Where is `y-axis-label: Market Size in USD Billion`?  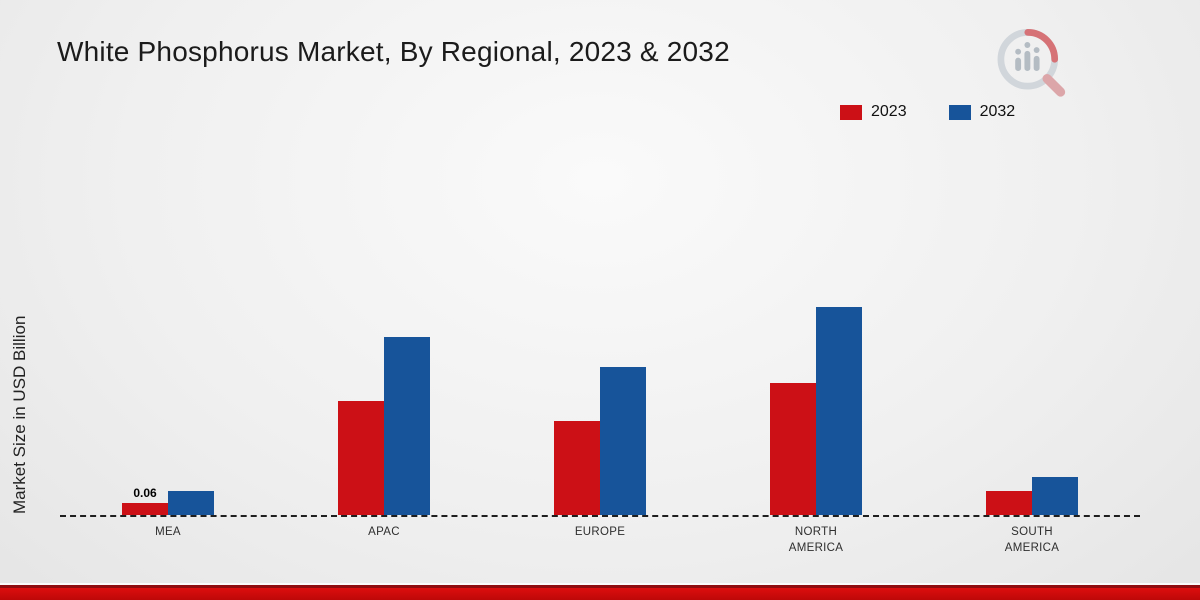 y-axis-label: Market Size in USD Billion is located at coordinates (19, 414).